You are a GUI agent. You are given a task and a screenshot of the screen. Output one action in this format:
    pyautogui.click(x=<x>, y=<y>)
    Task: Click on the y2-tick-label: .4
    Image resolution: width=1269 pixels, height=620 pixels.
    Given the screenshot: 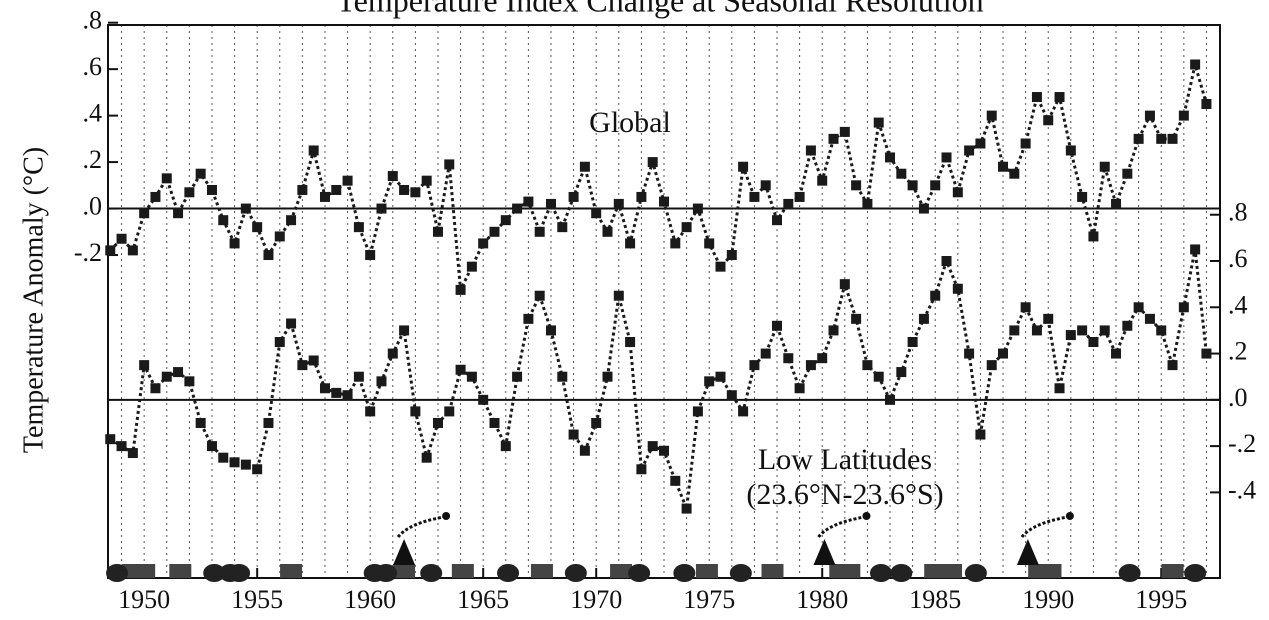 What is the action you would take?
    pyautogui.click(x=1238, y=304)
    